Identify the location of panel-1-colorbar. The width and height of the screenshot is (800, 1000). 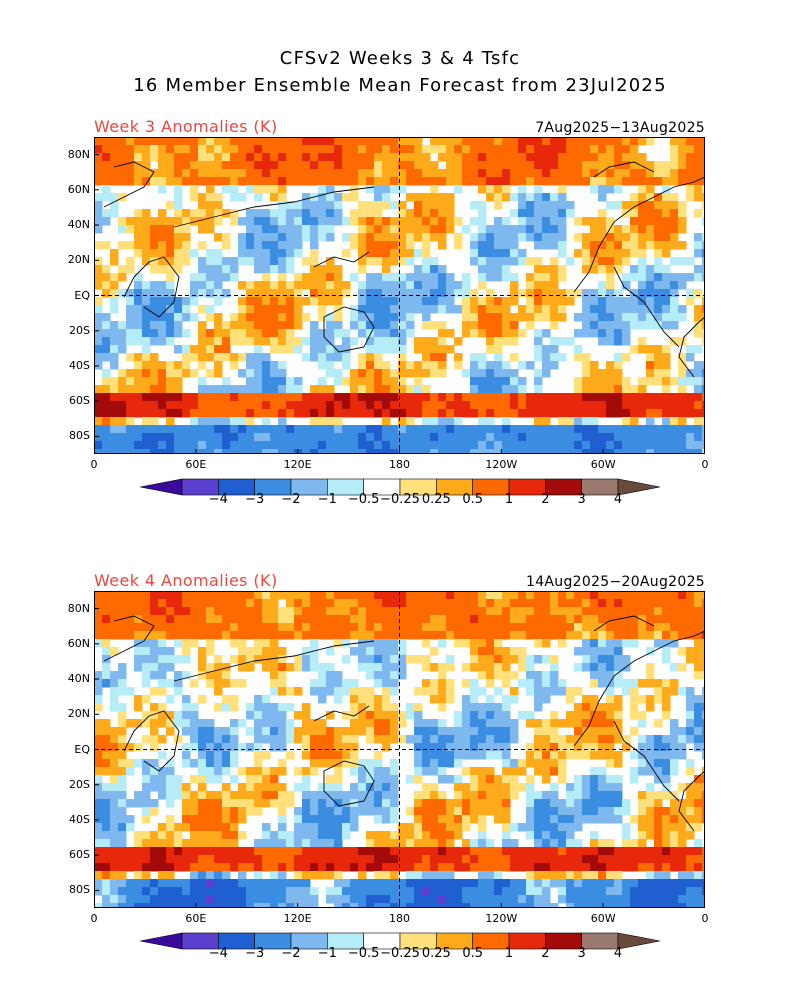
(400, 487).